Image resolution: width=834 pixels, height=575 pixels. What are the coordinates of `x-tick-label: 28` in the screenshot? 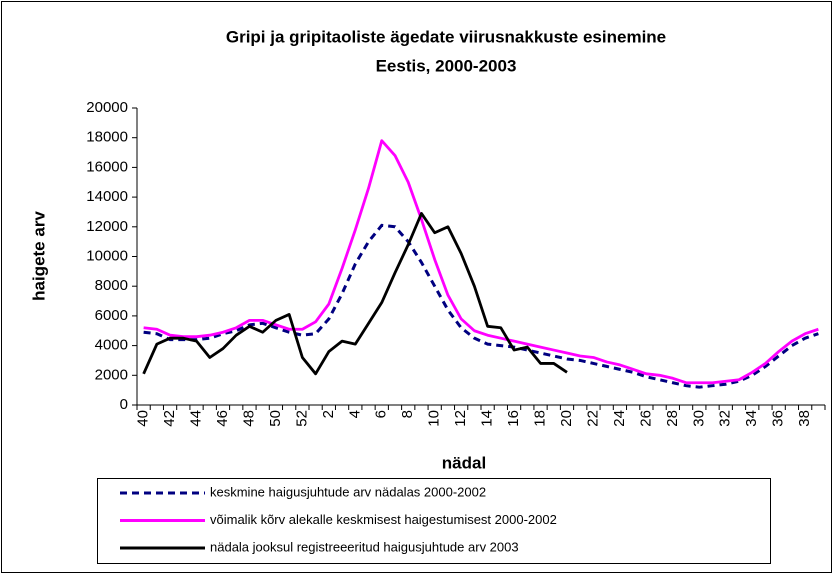 It's located at (672, 418).